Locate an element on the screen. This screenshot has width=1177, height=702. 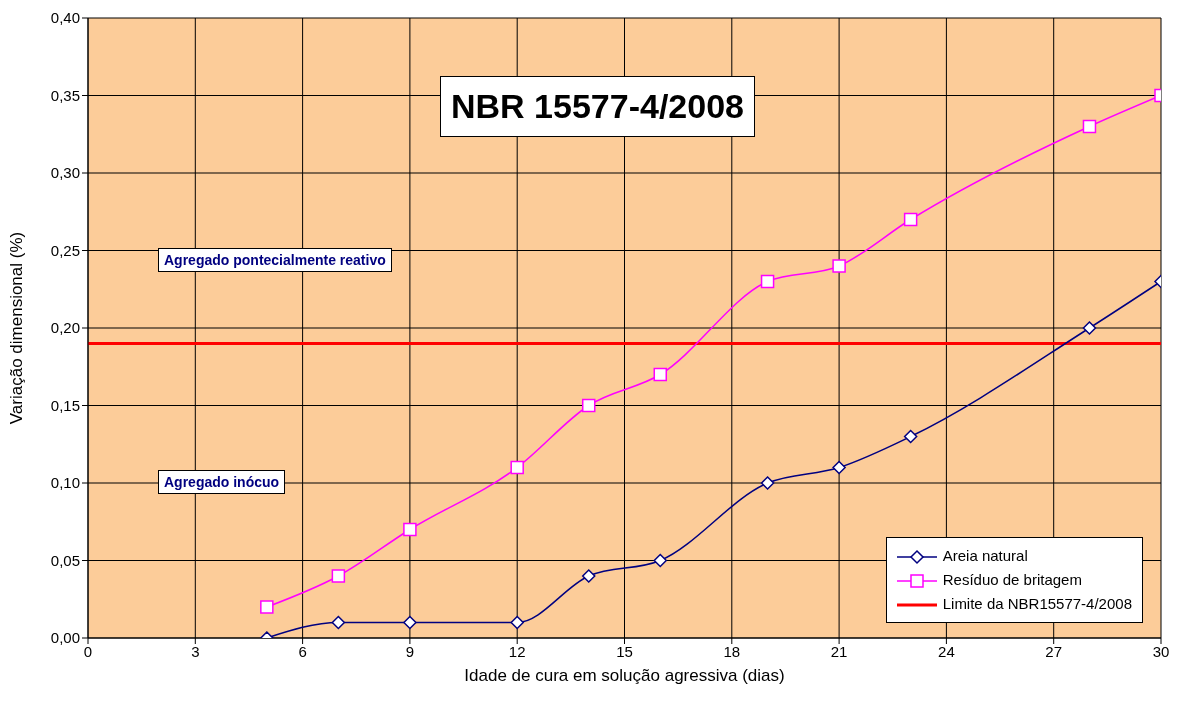
legend-label: Limite da NBR15577-4/2008 is located at coordinates (1036, 604).